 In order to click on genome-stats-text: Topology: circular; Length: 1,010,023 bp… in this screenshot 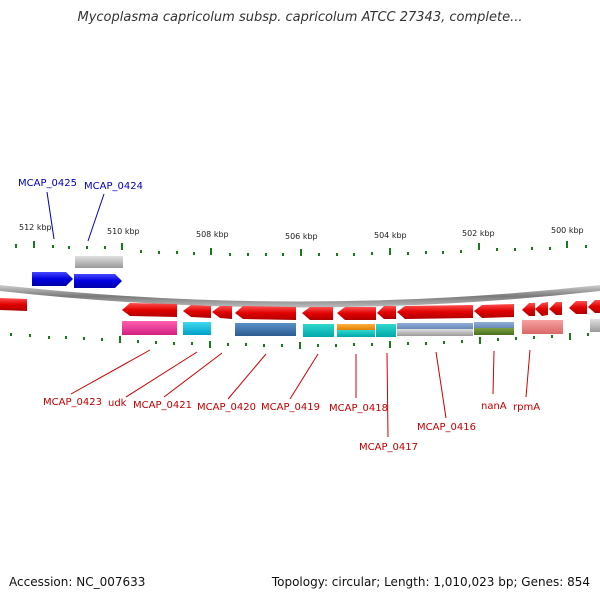, I will do `click(430, 582)`.